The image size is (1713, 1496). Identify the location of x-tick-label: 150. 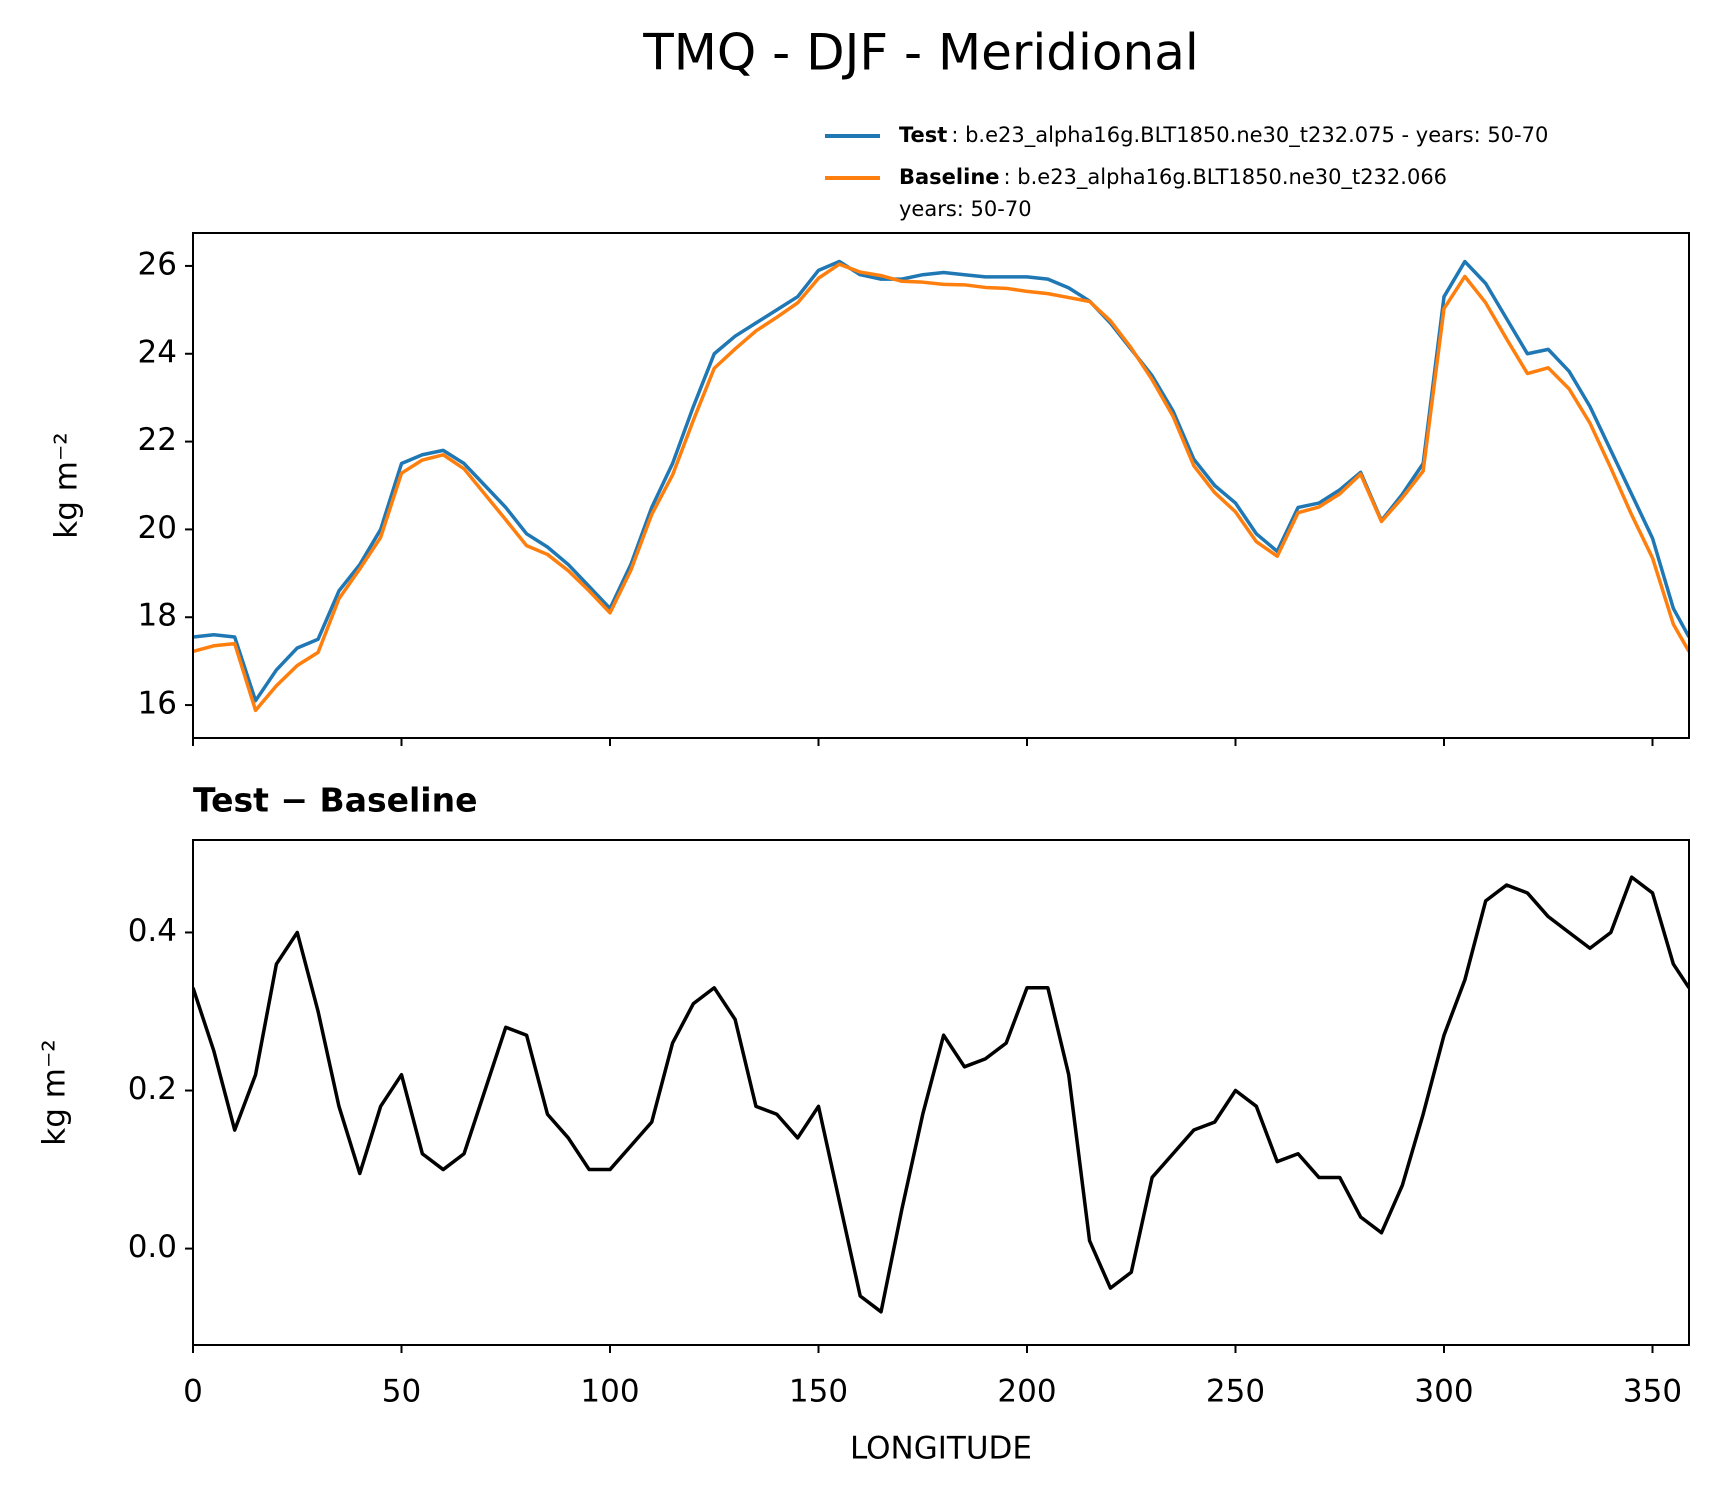
(818, 1392).